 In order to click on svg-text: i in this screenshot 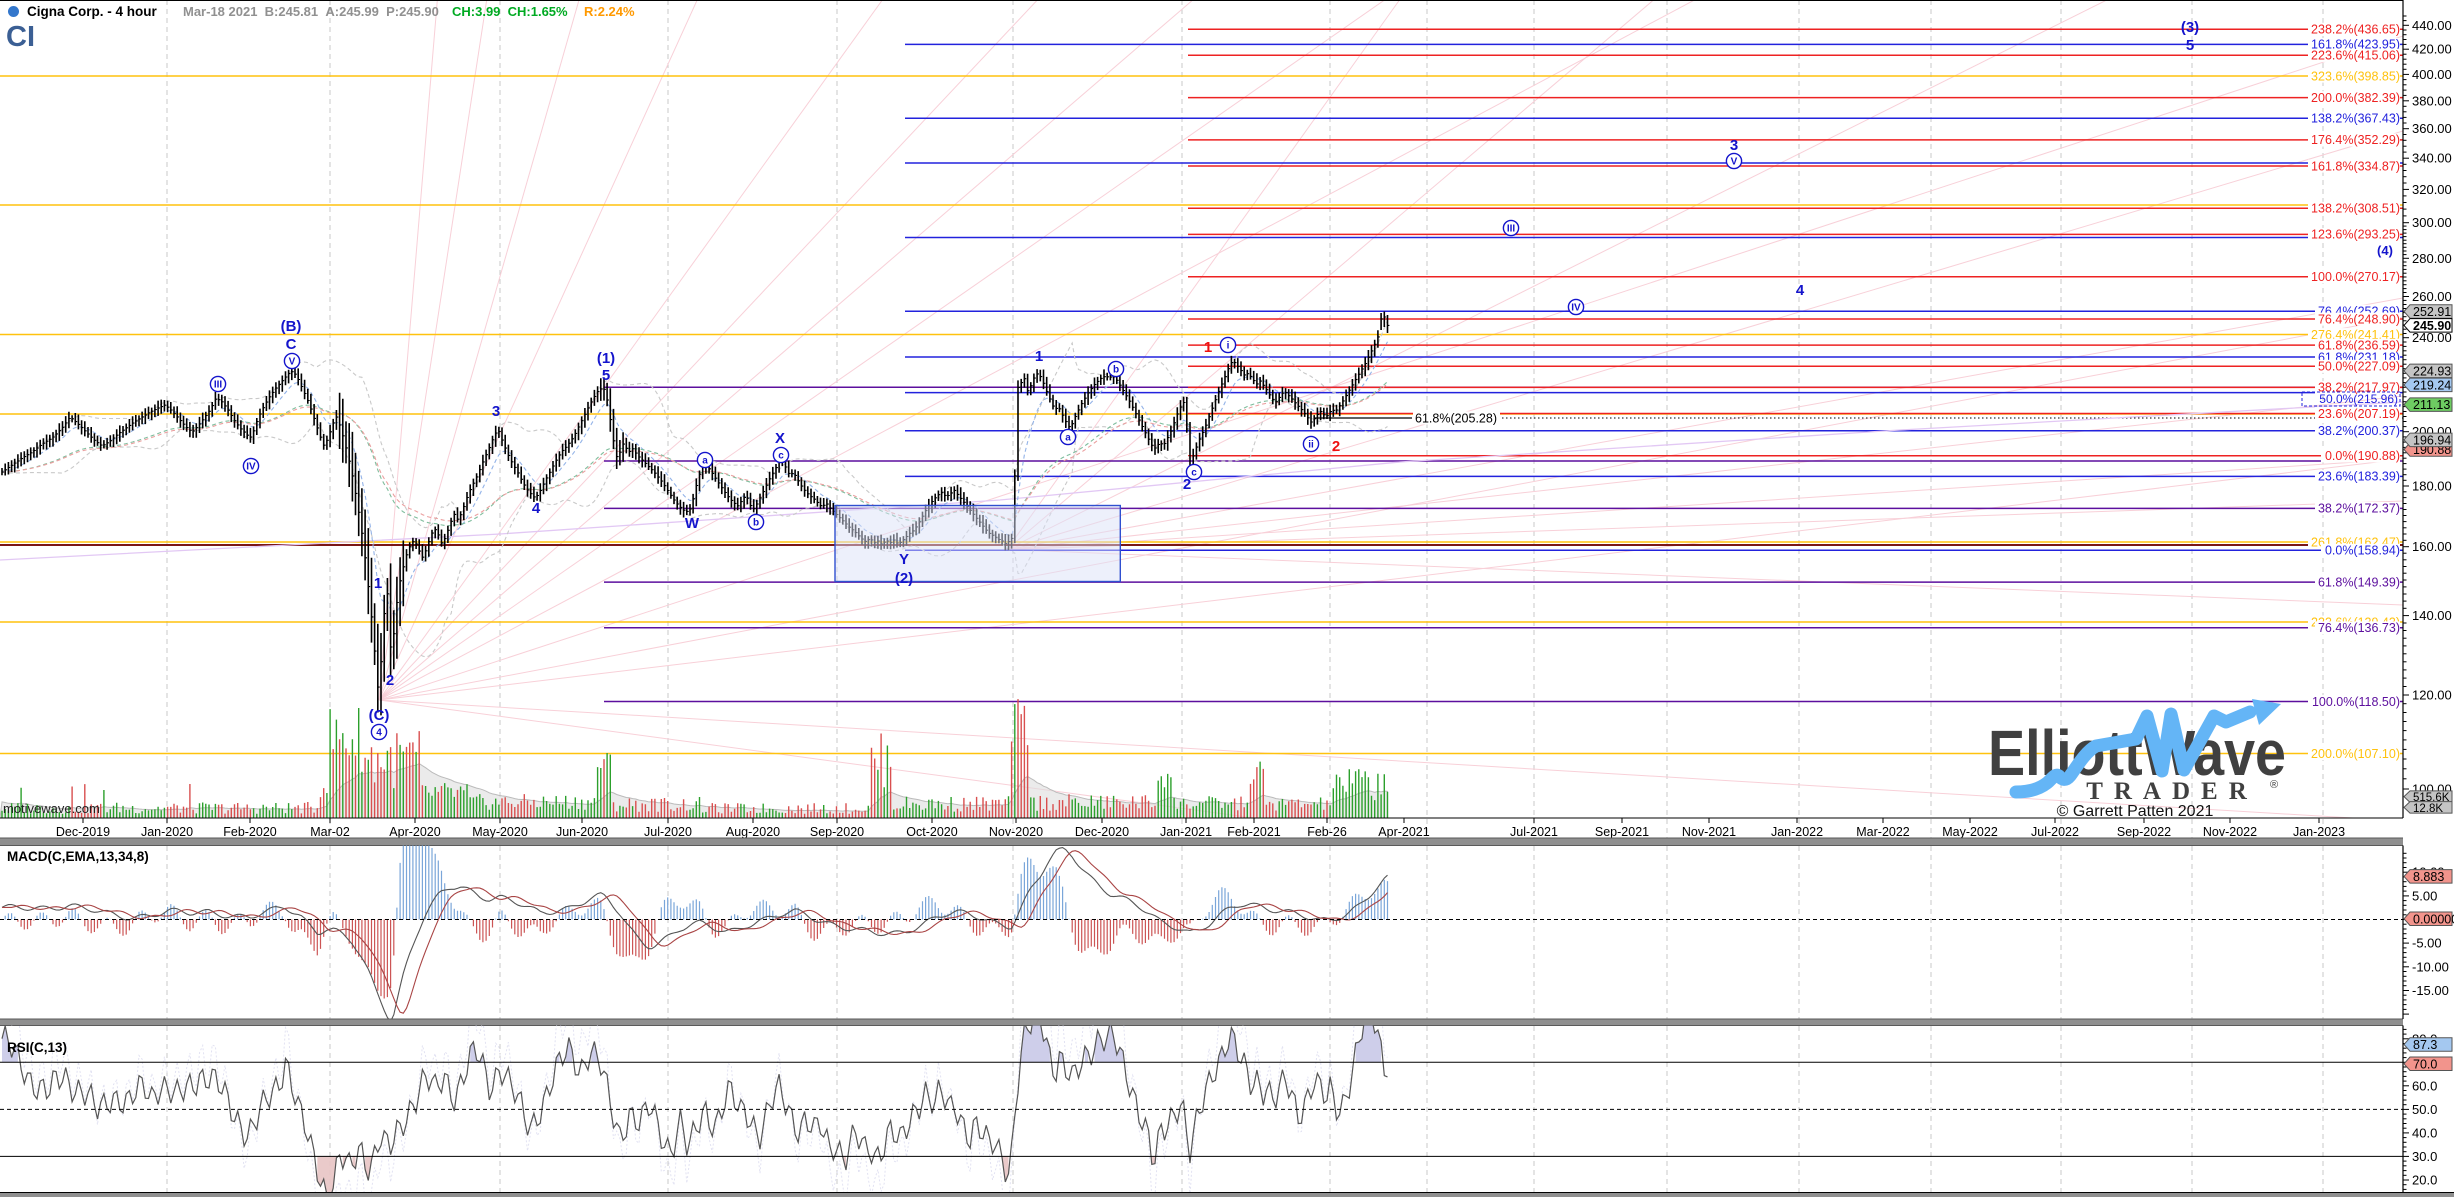, I will do `click(1228, 346)`.